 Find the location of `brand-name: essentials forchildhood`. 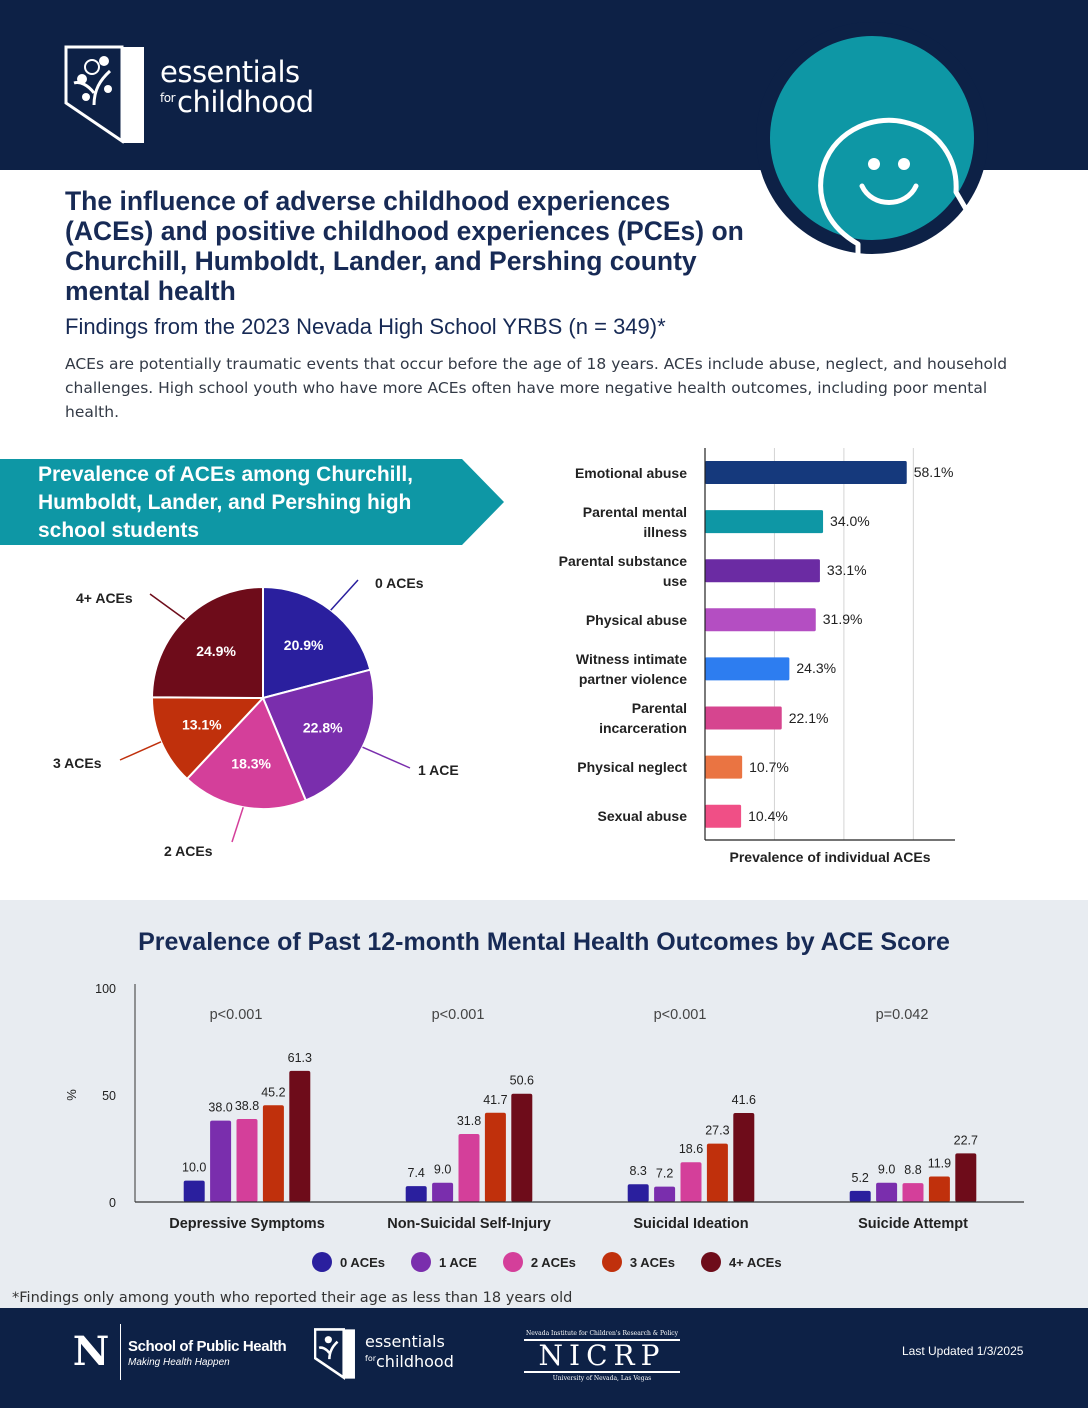

brand-name: essentials forchildhood is located at coordinates (237, 87).